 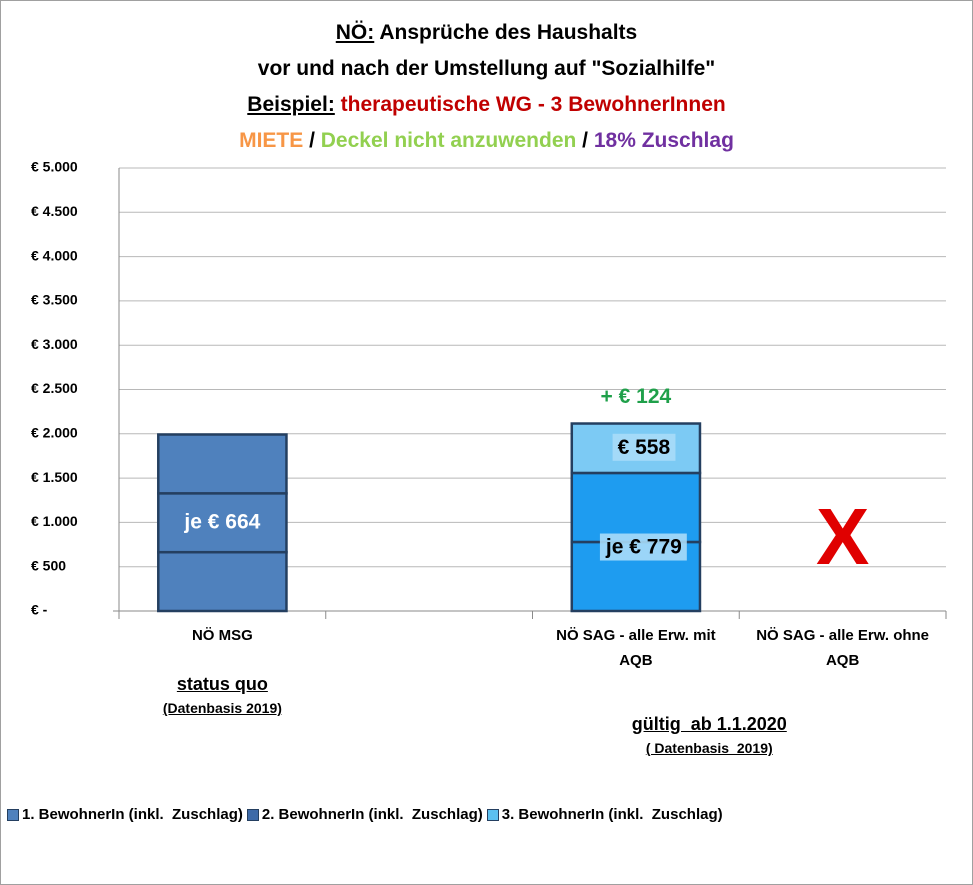 I want to click on x-tick-label: NÖ SAG - alle Erw. ohne AQB, so click(x=843, y=648).